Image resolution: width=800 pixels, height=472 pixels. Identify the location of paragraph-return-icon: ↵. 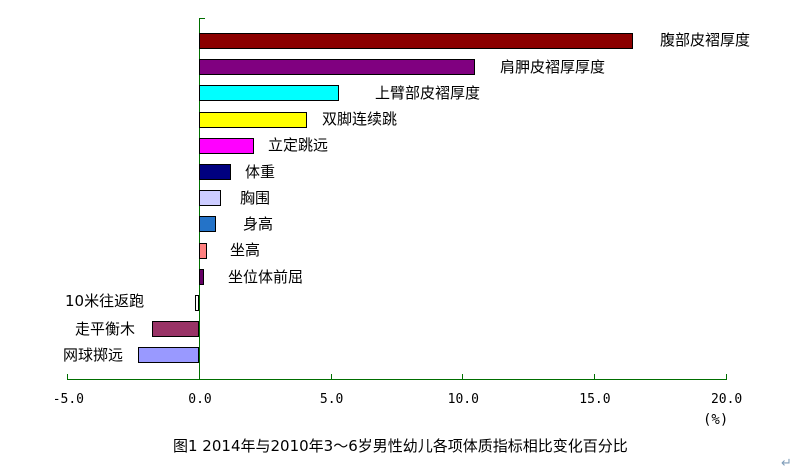
(786, 463).